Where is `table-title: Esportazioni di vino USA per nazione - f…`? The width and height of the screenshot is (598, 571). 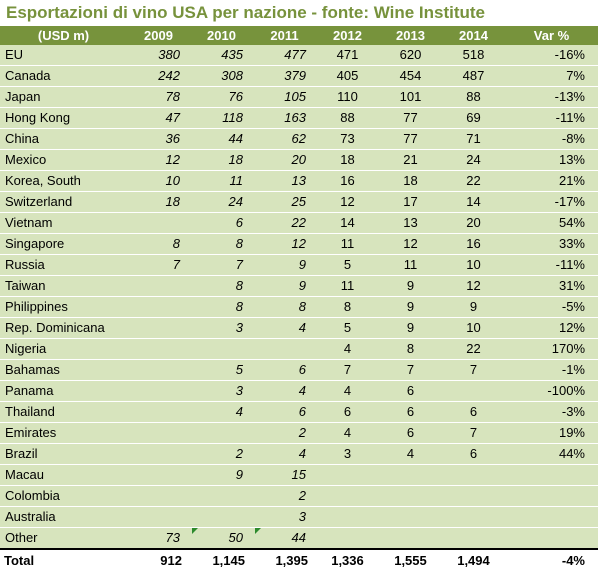 table-title: Esportazioni di vino USA per nazione - f… is located at coordinates (246, 12).